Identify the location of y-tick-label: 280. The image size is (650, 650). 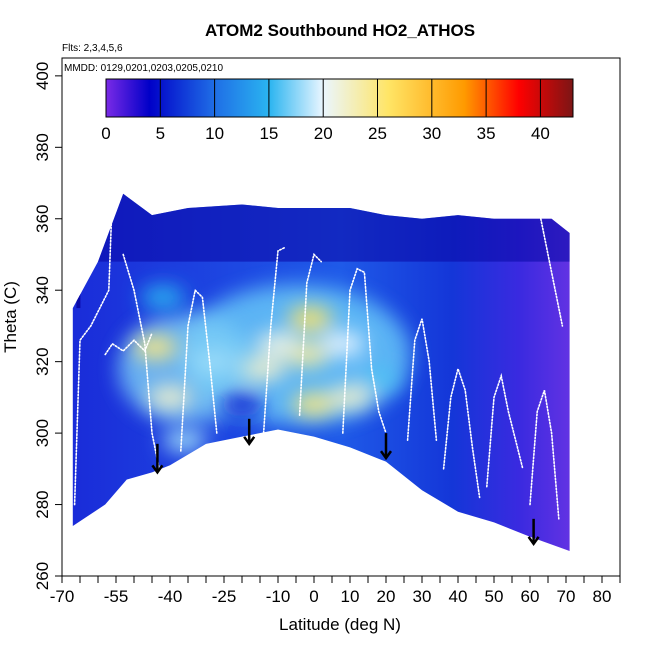
(42, 504).